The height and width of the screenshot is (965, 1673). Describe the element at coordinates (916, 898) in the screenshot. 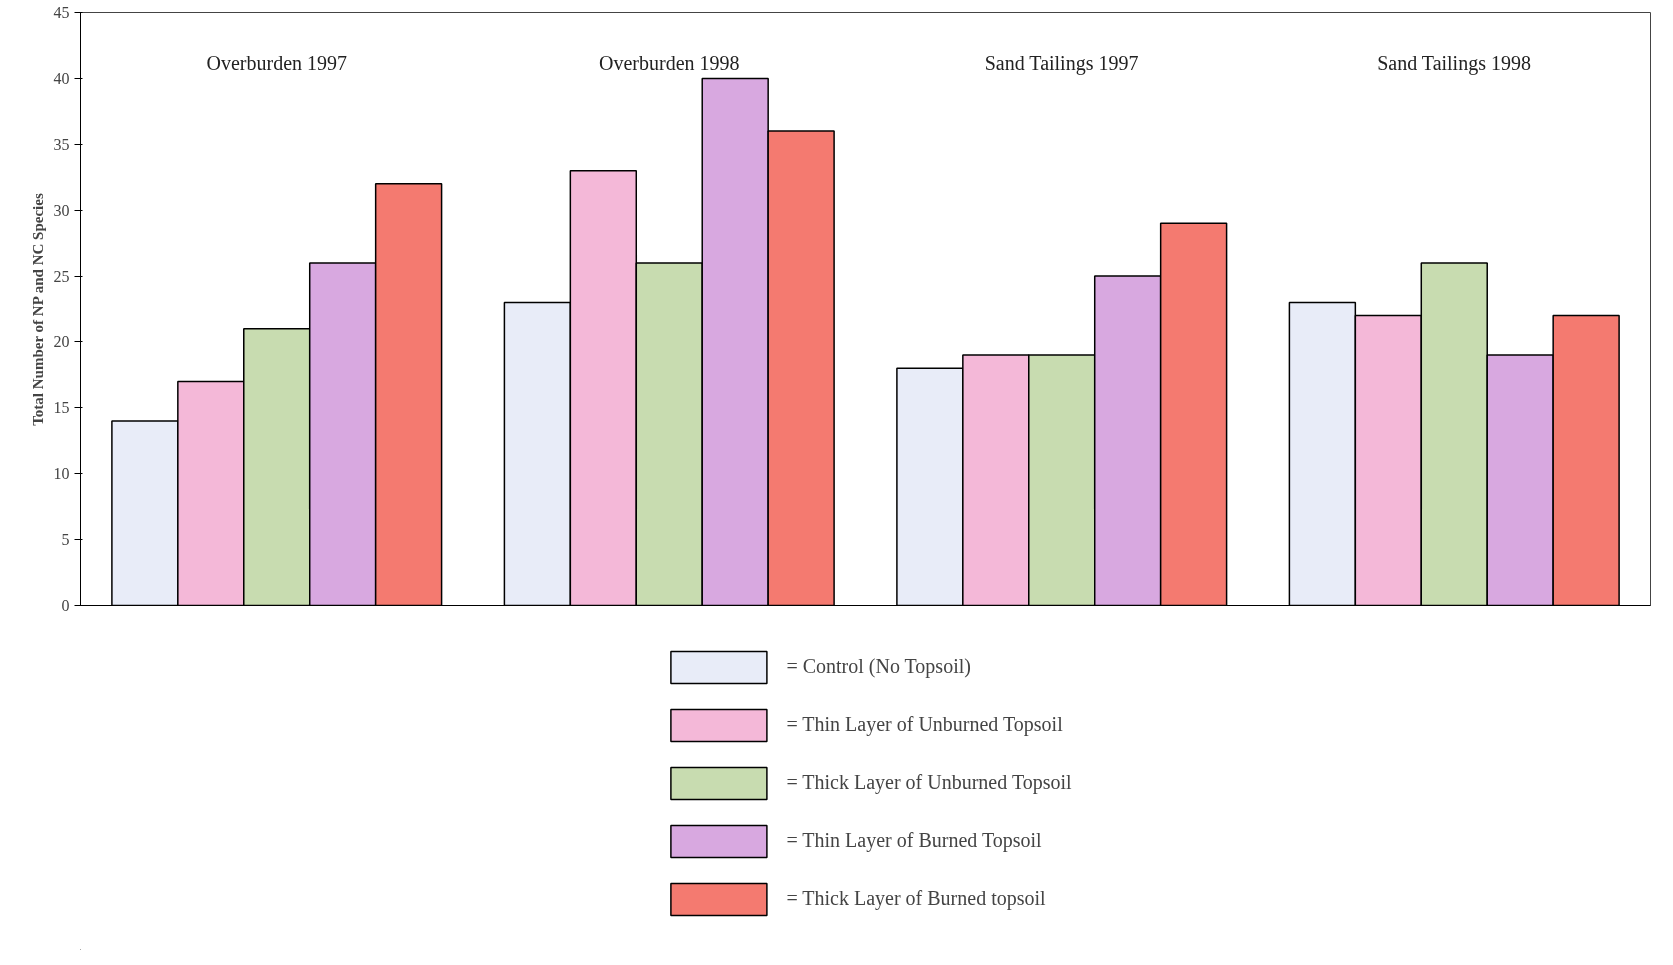

I see `legend-label: = Thick Layer of Burned topsoil` at that location.